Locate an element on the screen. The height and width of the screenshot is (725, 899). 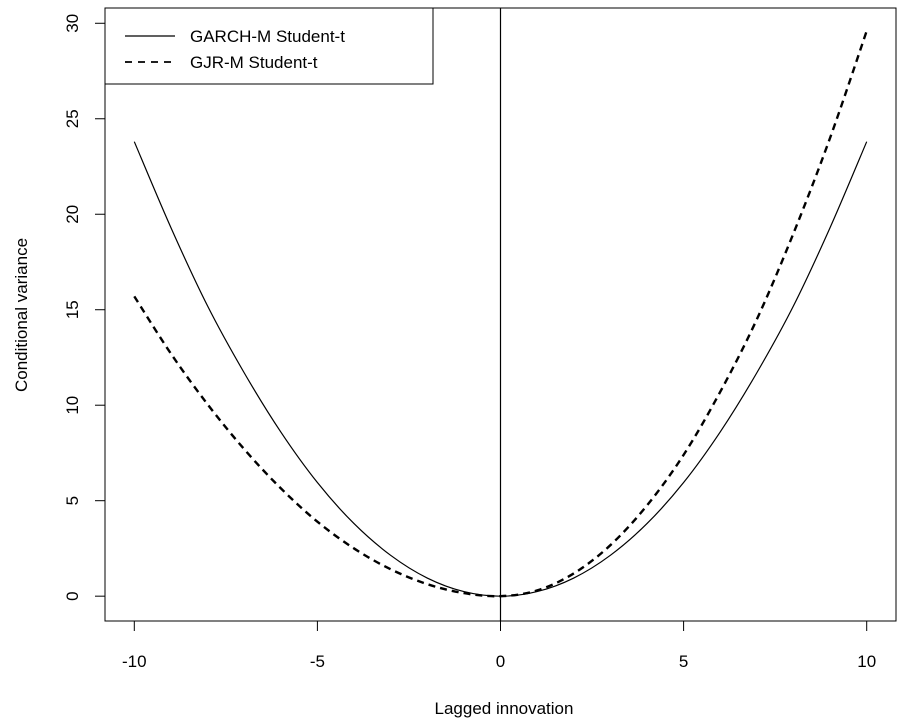
y-axis: 0 5 10 15 20 25 30 is located at coordinates (84, 307).